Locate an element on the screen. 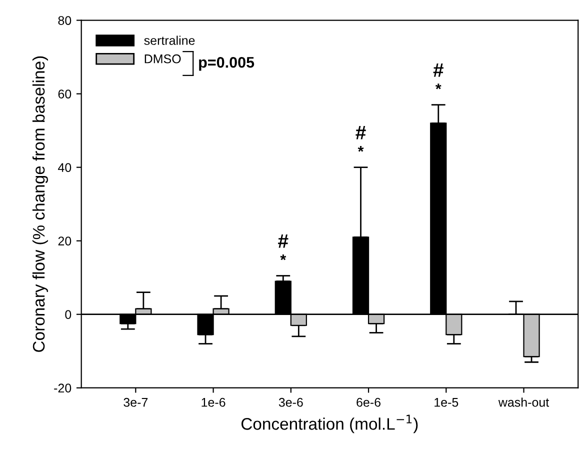  y-tick-label: 40 is located at coordinates (65, 167).